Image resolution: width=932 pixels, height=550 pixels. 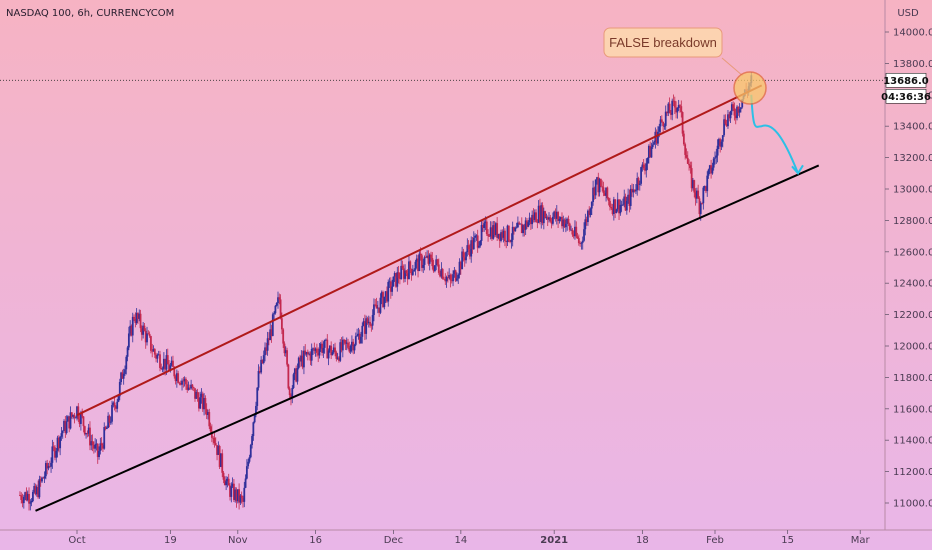 I want to click on bar-countdown-label: 04:36:36, so click(x=906, y=97).